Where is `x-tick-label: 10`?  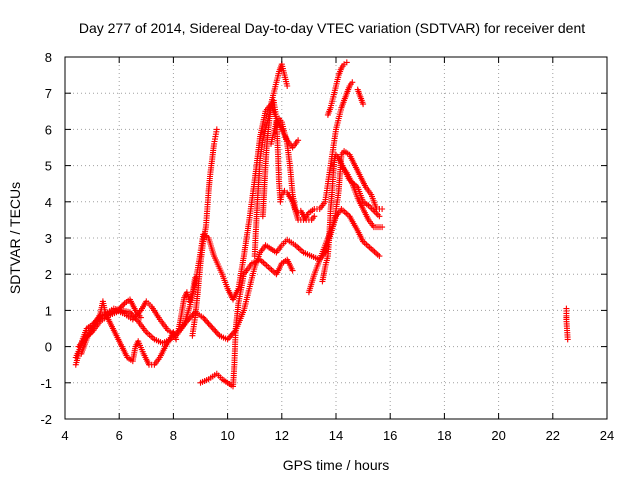
x-tick-label: 10 is located at coordinates (227, 435).